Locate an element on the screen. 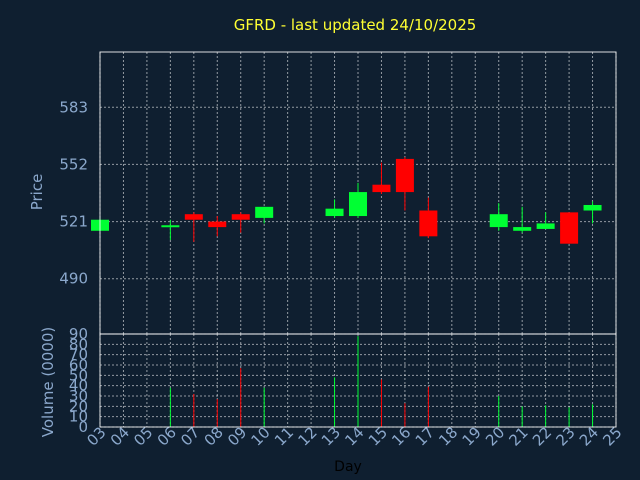 The image size is (640, 480). volume-tick-label: 80 is located at coordinates (78, 344).